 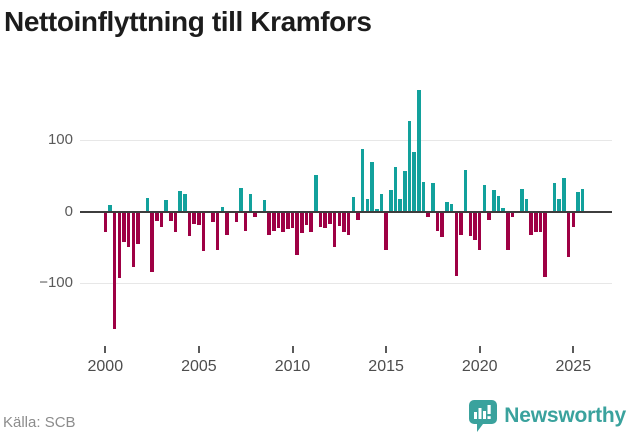 What do you see at coordinates (479, 366) in the screenshot?
I see `x-axis-label: 2020` at bounding box center [479, 366].